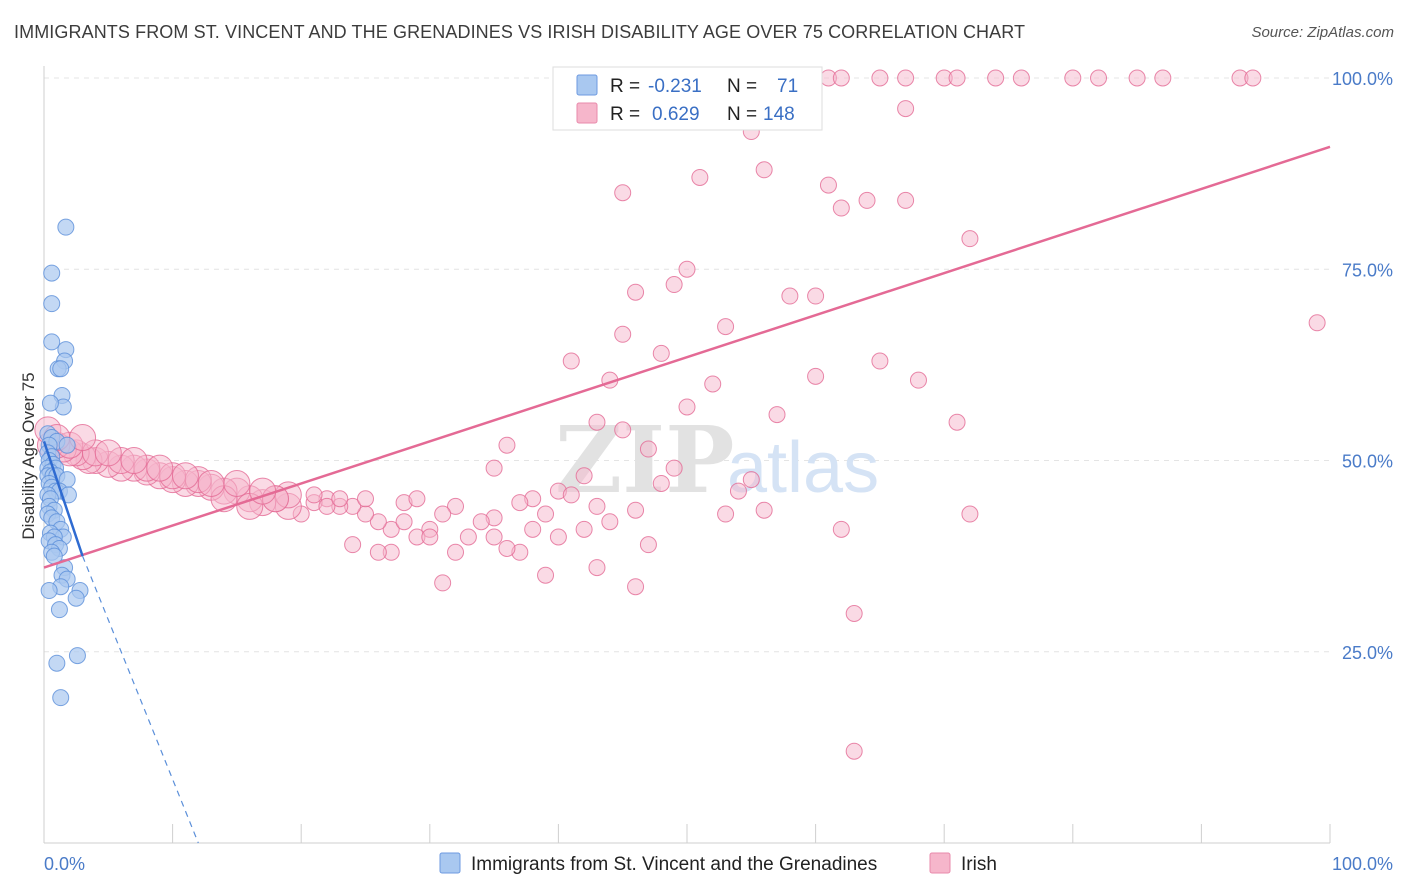 The height and width of the screenshot is (892, 1406). What do you see at coordinates (140, 699) in the screenshot?
I see `trend-line-immigrants-extension` at bounding box center [140, 699].